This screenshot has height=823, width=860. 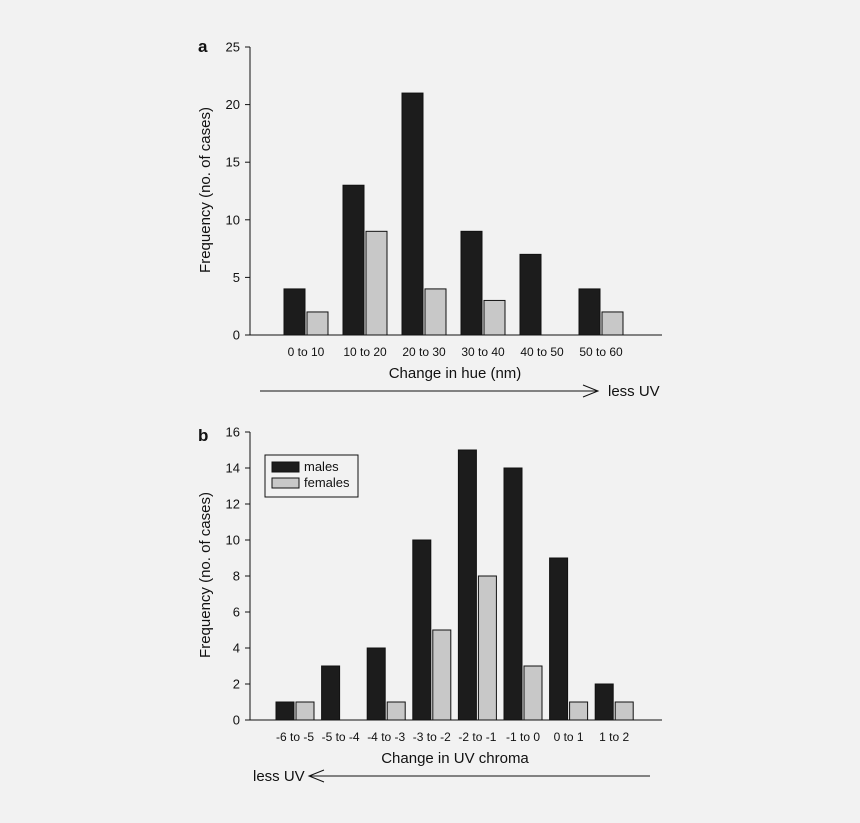 What do you see at coordinates (236, 576) in the screenshot?
I see `y-tick-label: 8` at bounding box center [236, 576].